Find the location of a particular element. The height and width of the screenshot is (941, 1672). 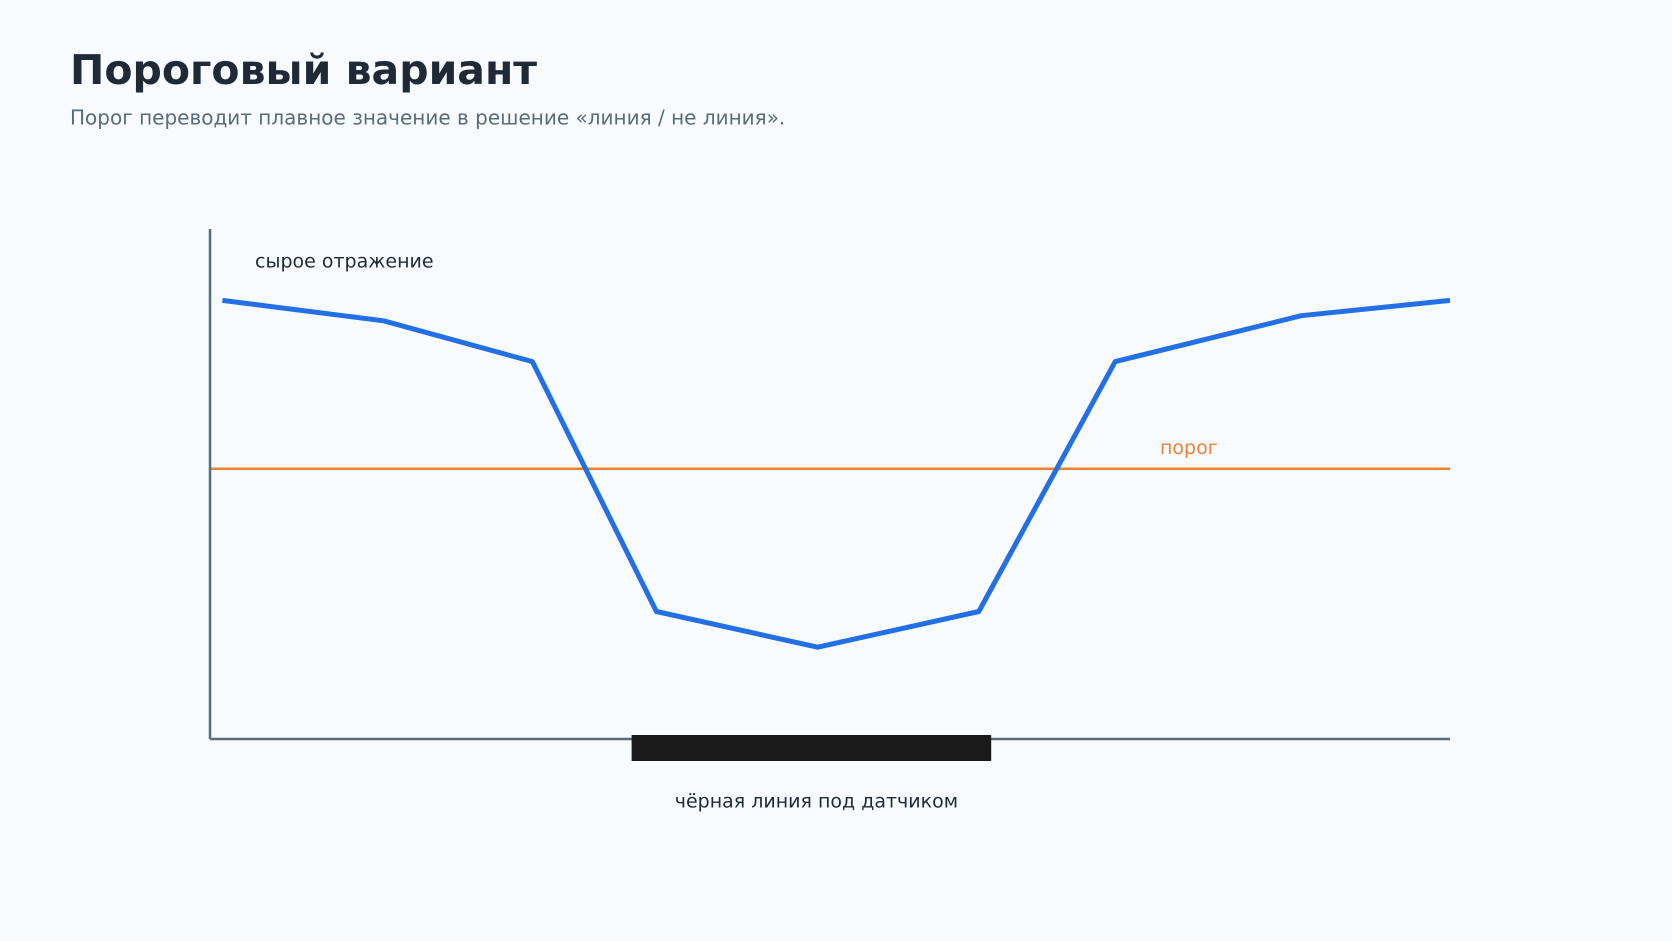

series-label: сырое отражение is located at coordinates (344, 262).